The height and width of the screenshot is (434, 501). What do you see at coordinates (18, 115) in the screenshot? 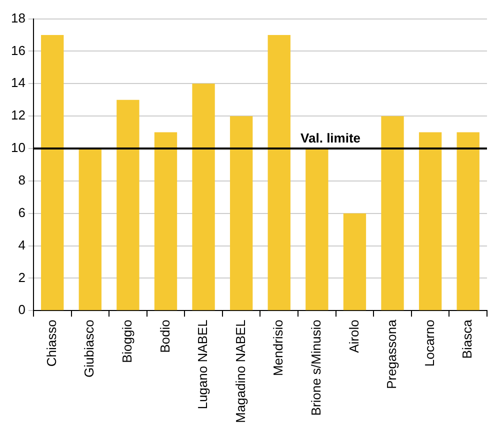
I see `y-tick-label: 12` at bounding box center [18, 115].